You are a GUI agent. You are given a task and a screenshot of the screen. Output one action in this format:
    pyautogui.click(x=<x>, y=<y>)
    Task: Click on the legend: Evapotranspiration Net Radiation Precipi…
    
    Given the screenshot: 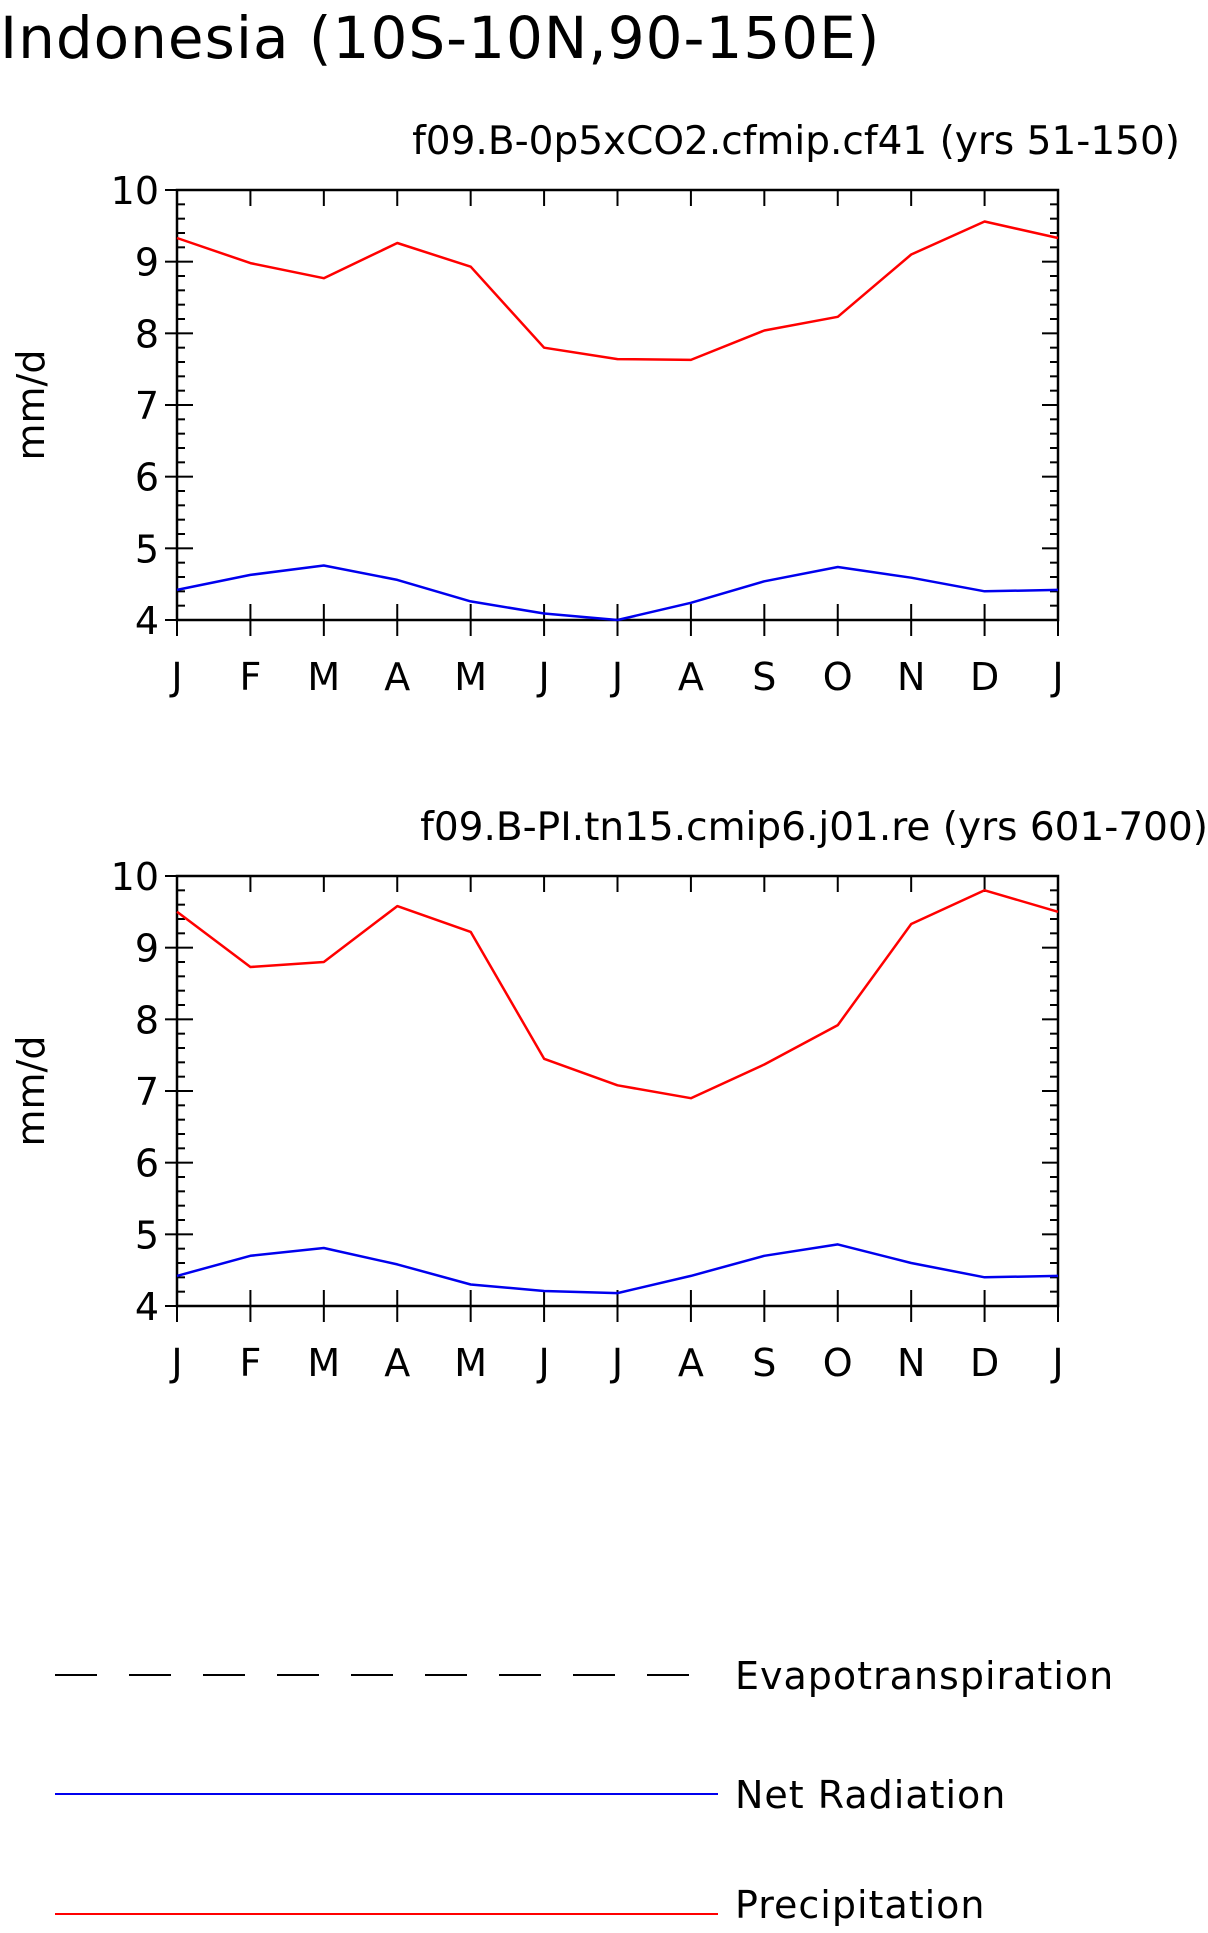 What is the action you would take?
    pyautogui.click(x=584, y=1790)
    